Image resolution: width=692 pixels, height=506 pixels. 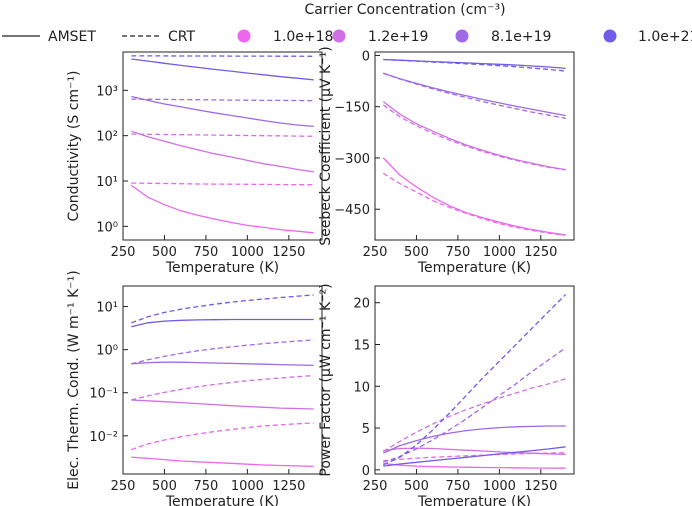 I want to click on conductivity-ytick-label-0: 10⁰, so click(x=107, y=227).